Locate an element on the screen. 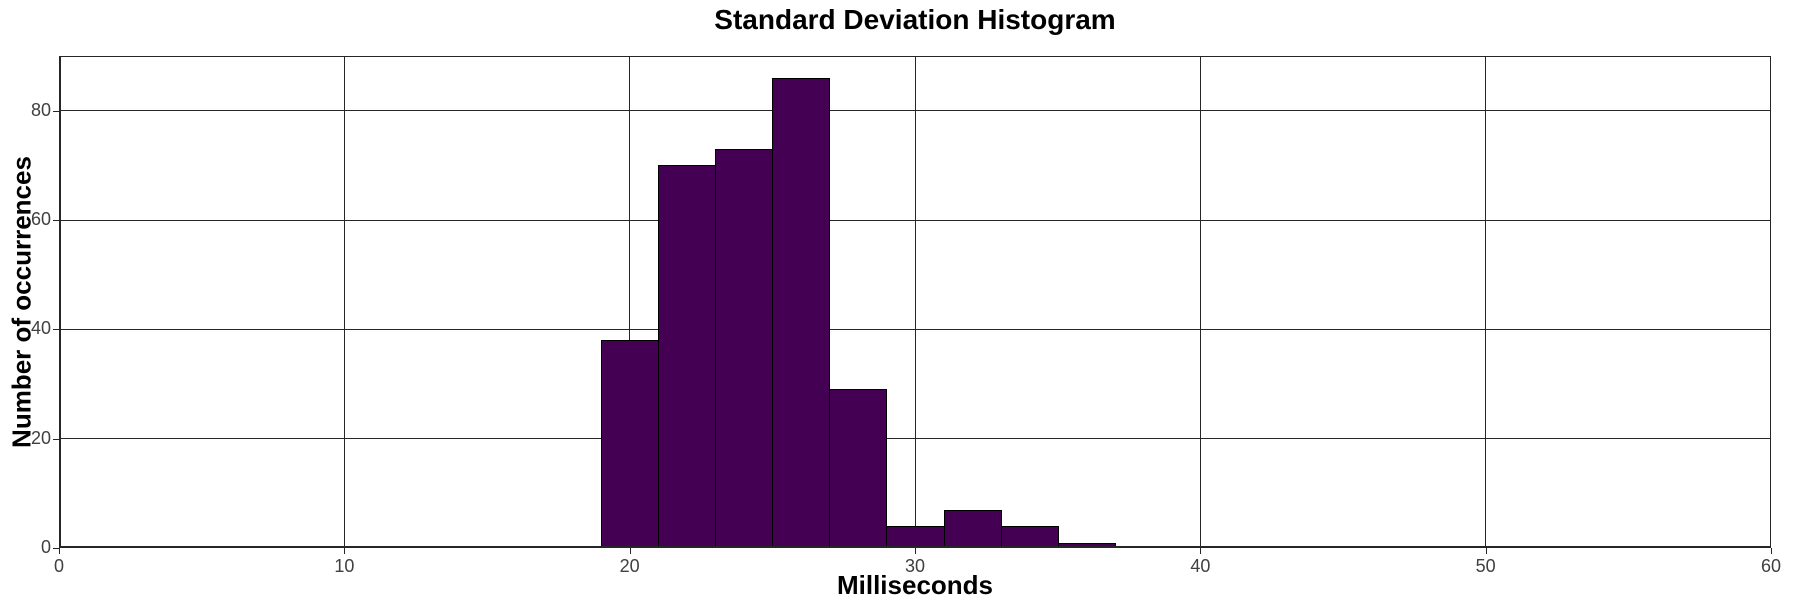 The width and height of the screenshot is (1800, 600). x-tick-label: 60 is located at coordinates (1771, 566).